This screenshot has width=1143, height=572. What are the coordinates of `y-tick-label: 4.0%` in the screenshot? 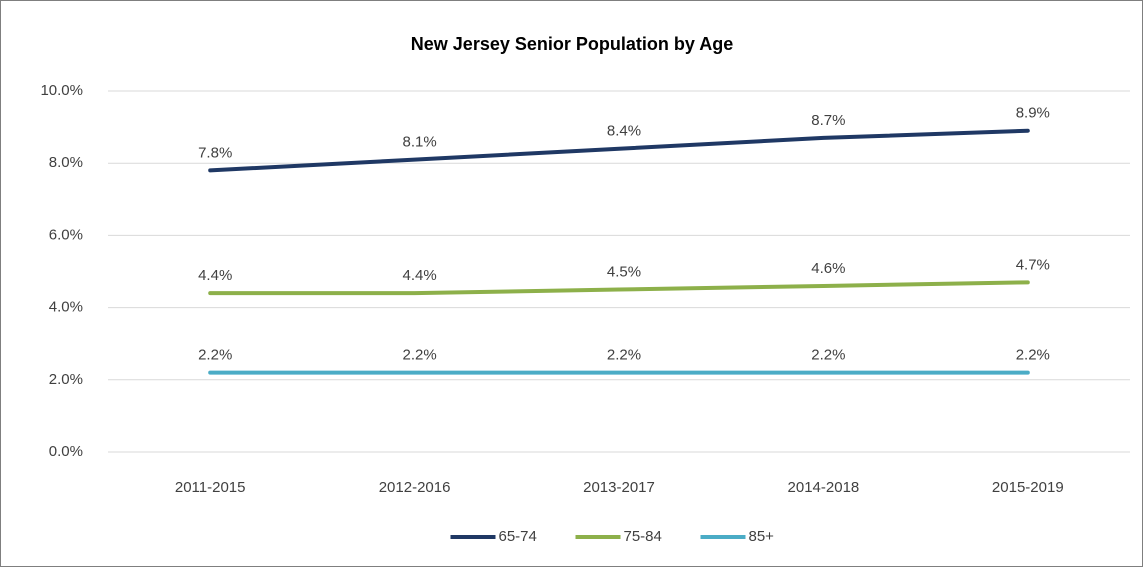 It's located at (66, 307).